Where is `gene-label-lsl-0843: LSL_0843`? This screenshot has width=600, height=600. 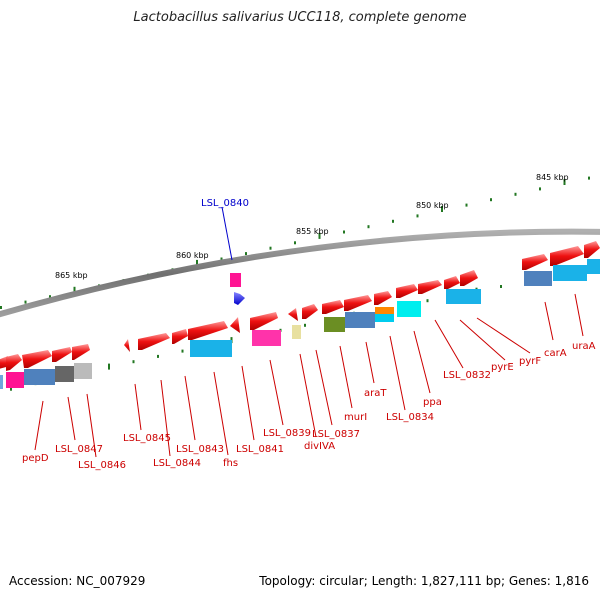
gene-label-lsl-0843: LSL_0843 is located at coordinates (200, 449).